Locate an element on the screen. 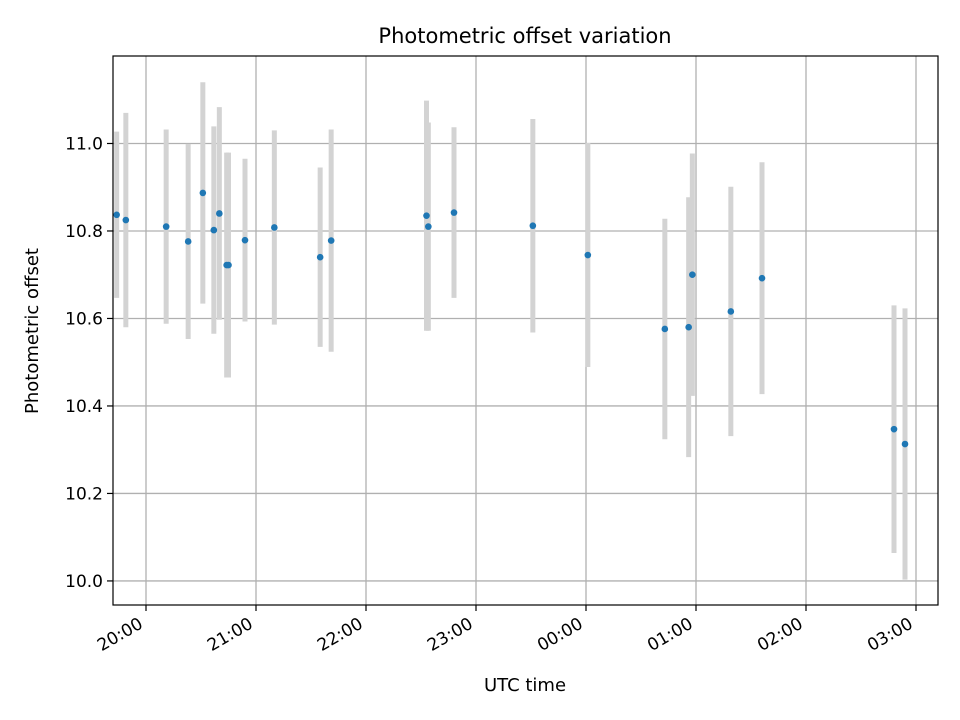  y-tick-label: 10.4 is located at coordinates (84, 407).